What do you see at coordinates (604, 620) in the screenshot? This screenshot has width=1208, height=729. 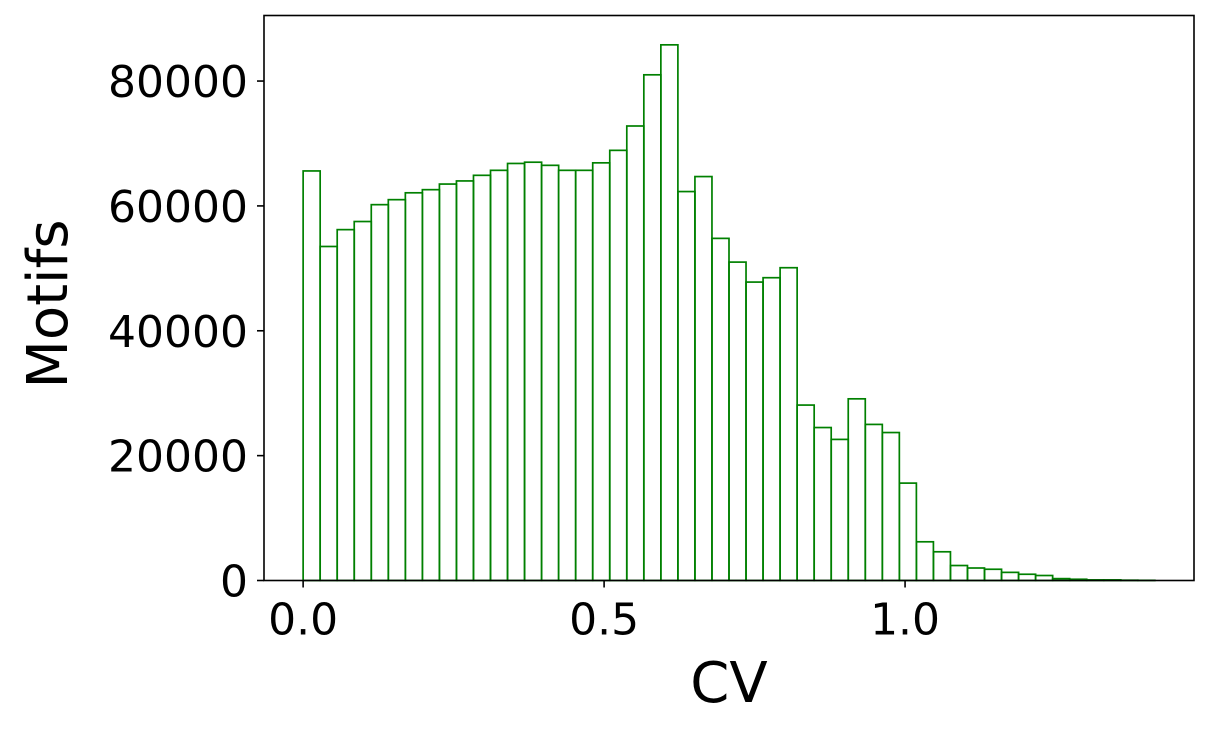 I see `x-tick-label: 0.5` at bounding box center [604, 620].